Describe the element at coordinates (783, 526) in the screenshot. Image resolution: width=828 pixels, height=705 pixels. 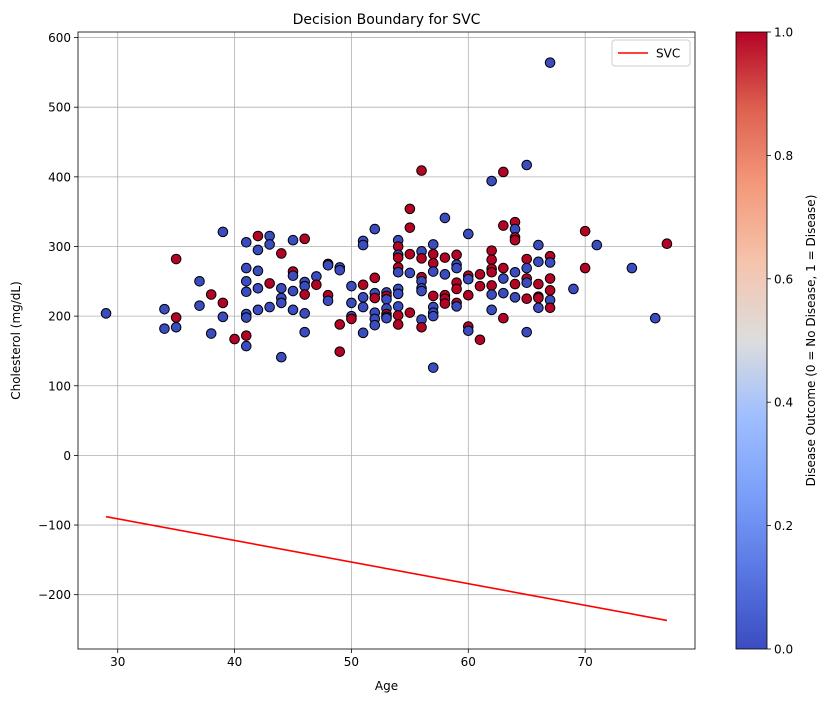
I see `colorbar-tick-label: 0.2` at that location.